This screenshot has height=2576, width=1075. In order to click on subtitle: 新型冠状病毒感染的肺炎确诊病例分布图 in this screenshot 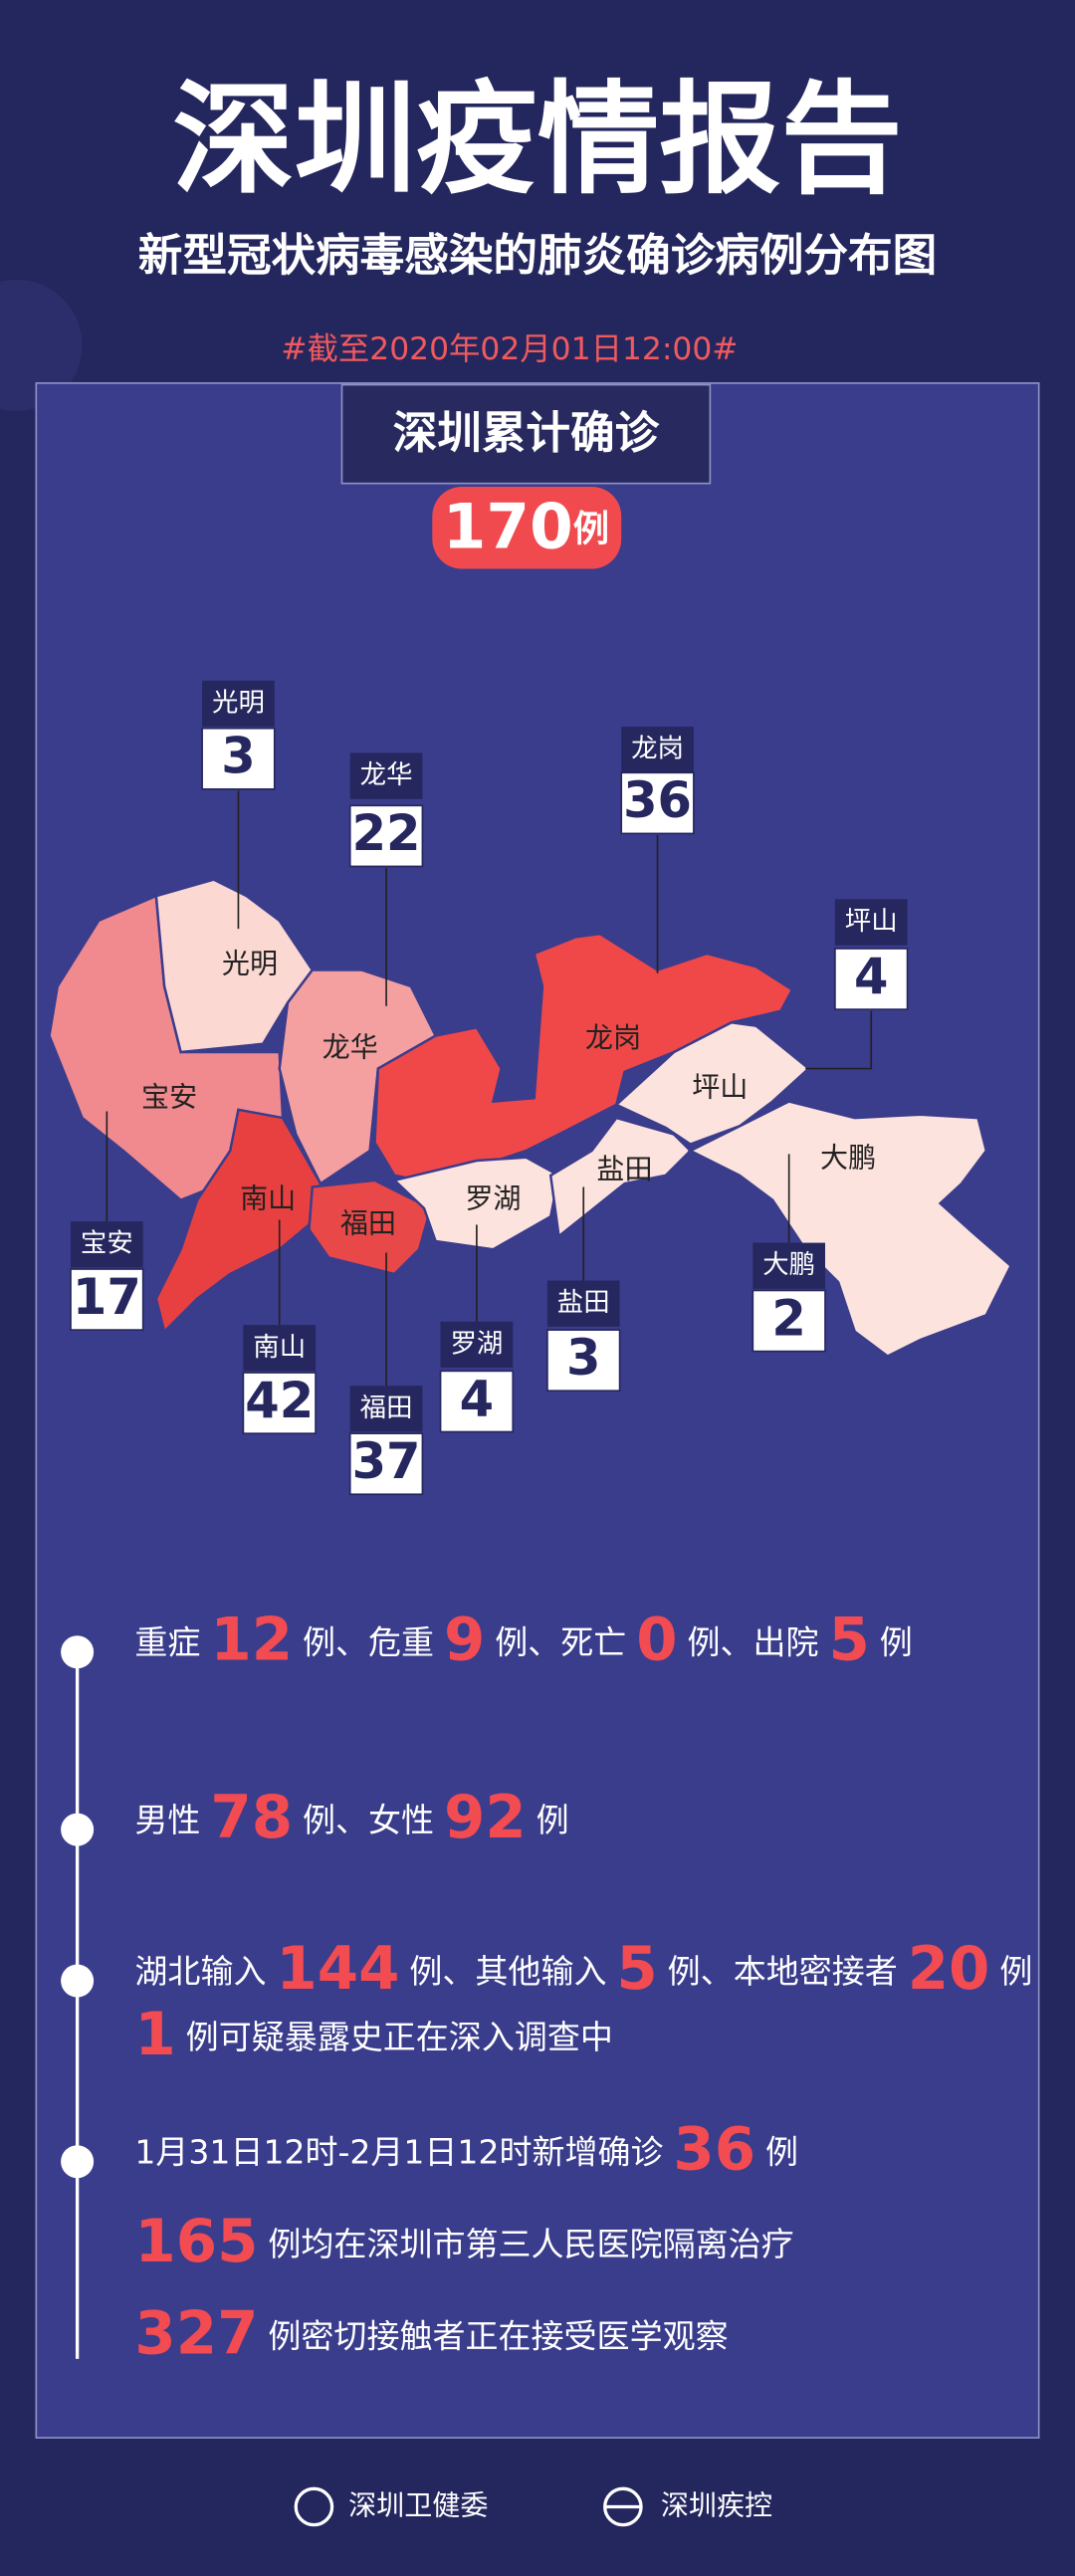, I will do `click(537, 255)`.